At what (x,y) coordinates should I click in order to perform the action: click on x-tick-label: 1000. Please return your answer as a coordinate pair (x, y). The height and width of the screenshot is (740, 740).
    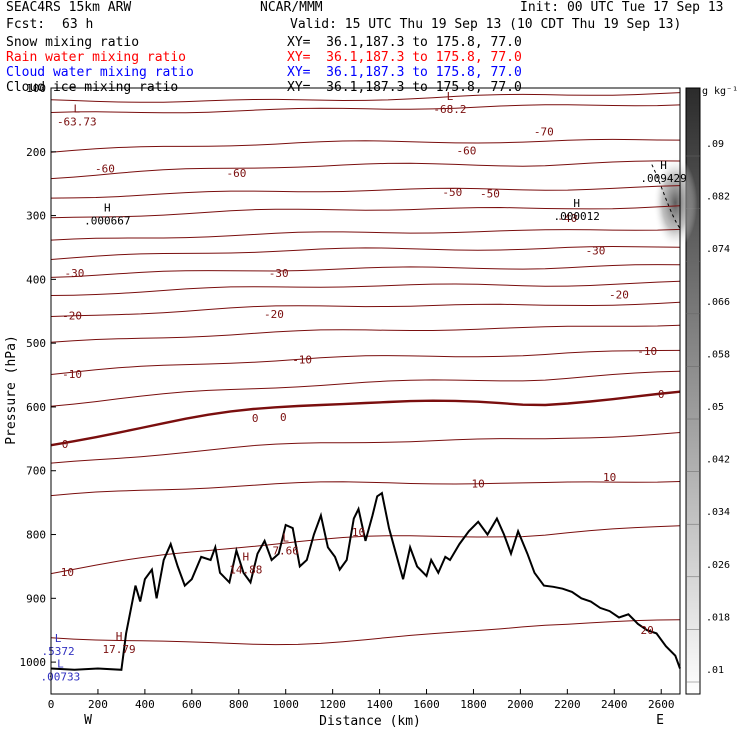
    Looking at the image, I should click on (285, 704).